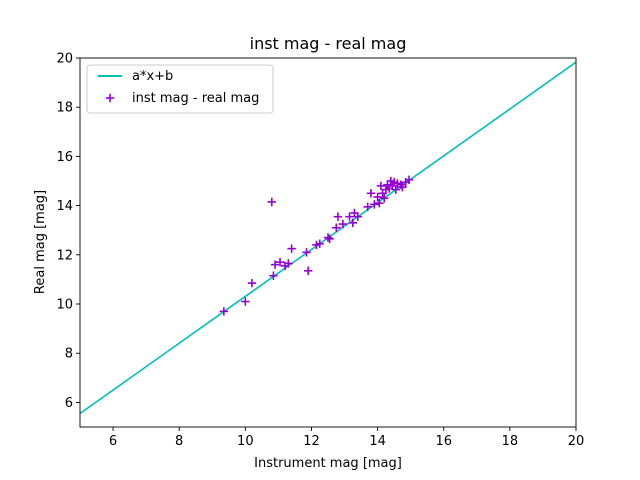 This screenshot has height=480, width=640. Describe the element at coordinates (64, 305) in the screenshot. I see `y-tick-label: 10` at that location.